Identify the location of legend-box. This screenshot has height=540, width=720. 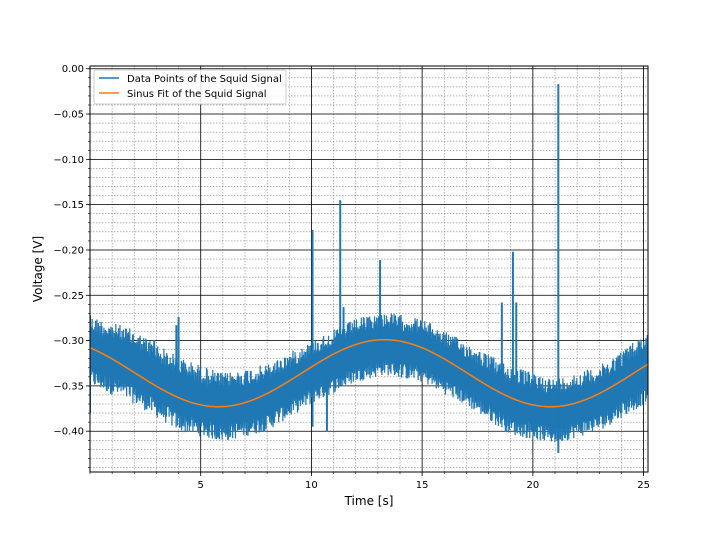
(190, 87).